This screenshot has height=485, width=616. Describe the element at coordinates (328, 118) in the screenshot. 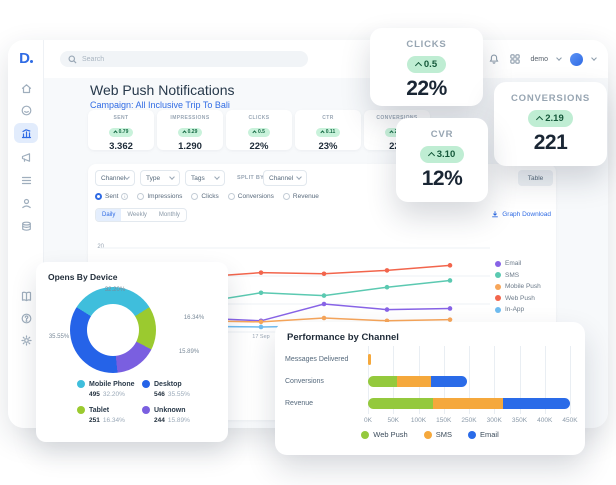

I see `stat-label: CTR` at that location.